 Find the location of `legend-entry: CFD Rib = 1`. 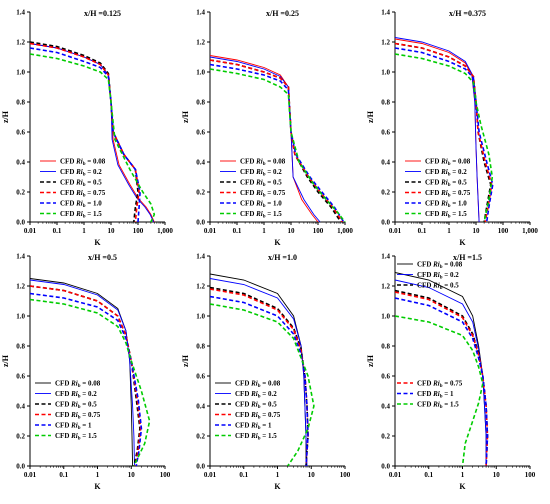

legend-entry: CFD Rib = 1 is located at coordinates (435, 395).